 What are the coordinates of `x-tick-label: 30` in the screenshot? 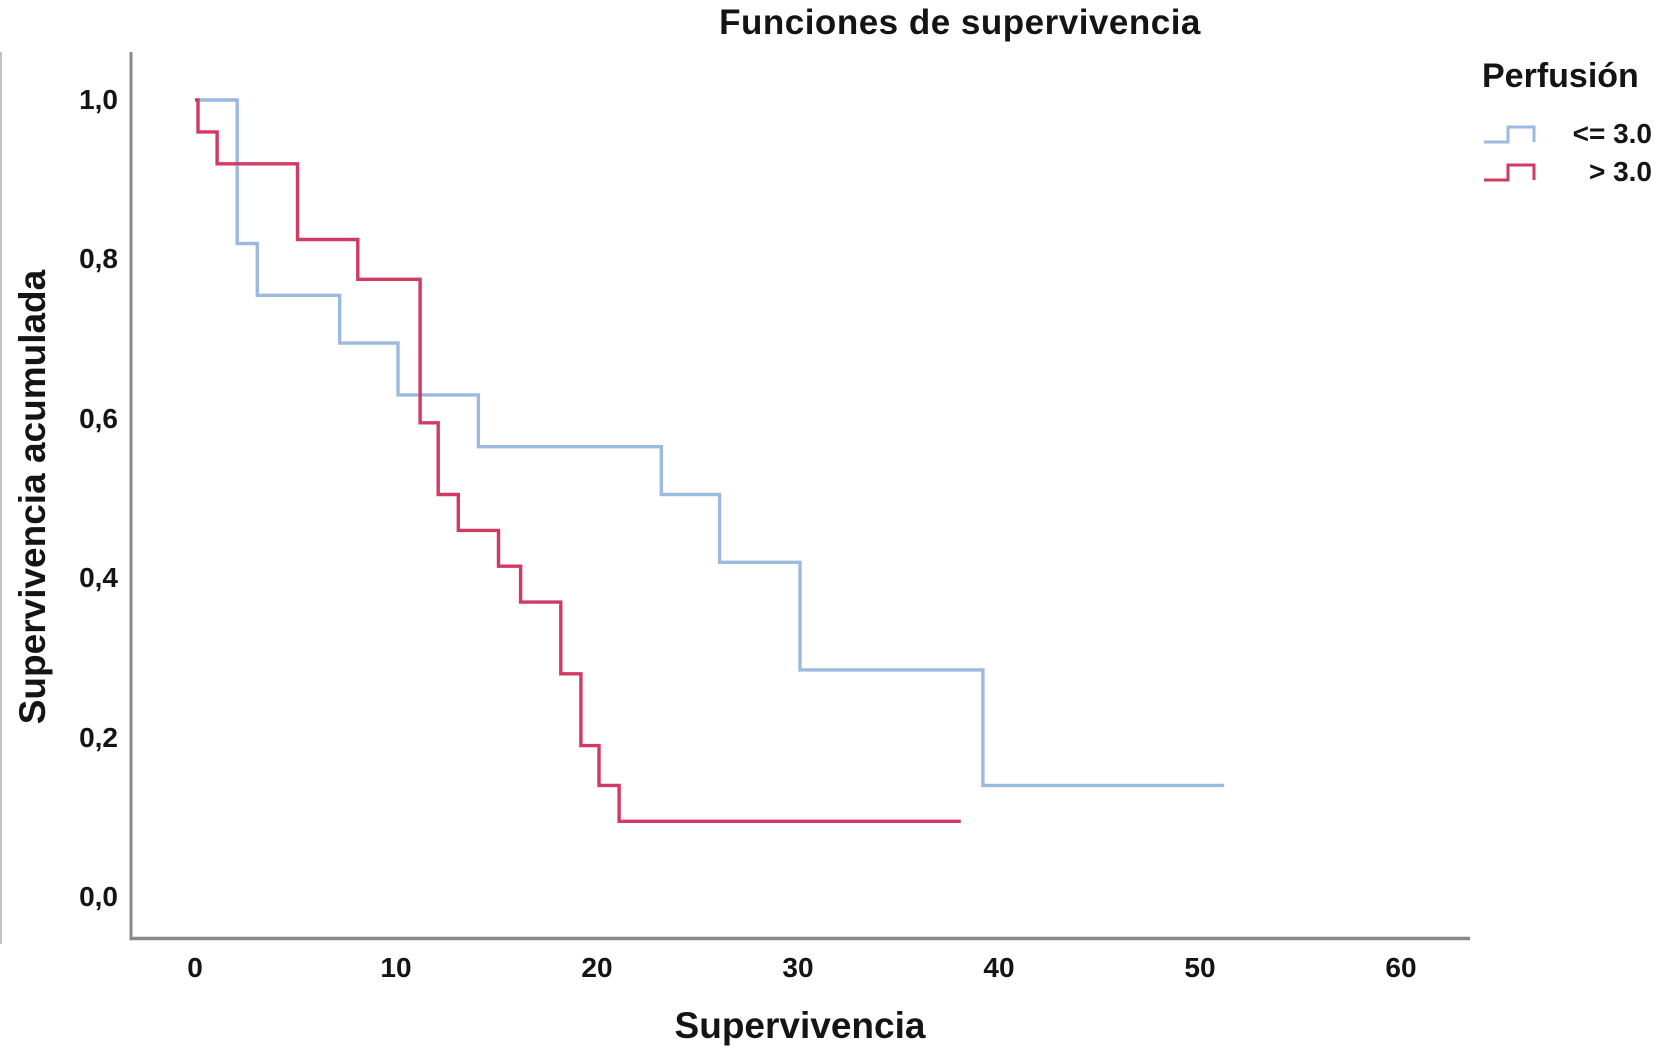 It's located at (798, 967).